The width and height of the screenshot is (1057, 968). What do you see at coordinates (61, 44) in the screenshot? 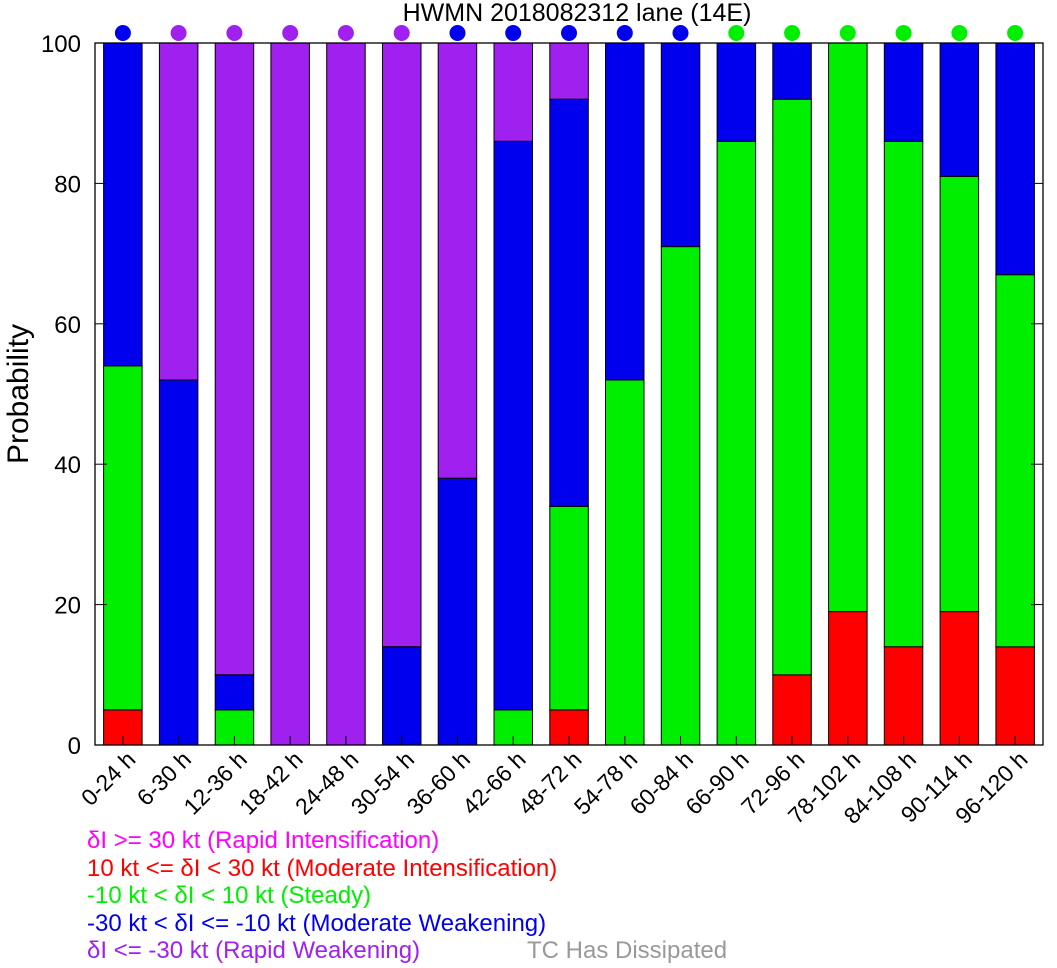
I see `y-tick-label-5: 100` at bounding box center [61, 44].